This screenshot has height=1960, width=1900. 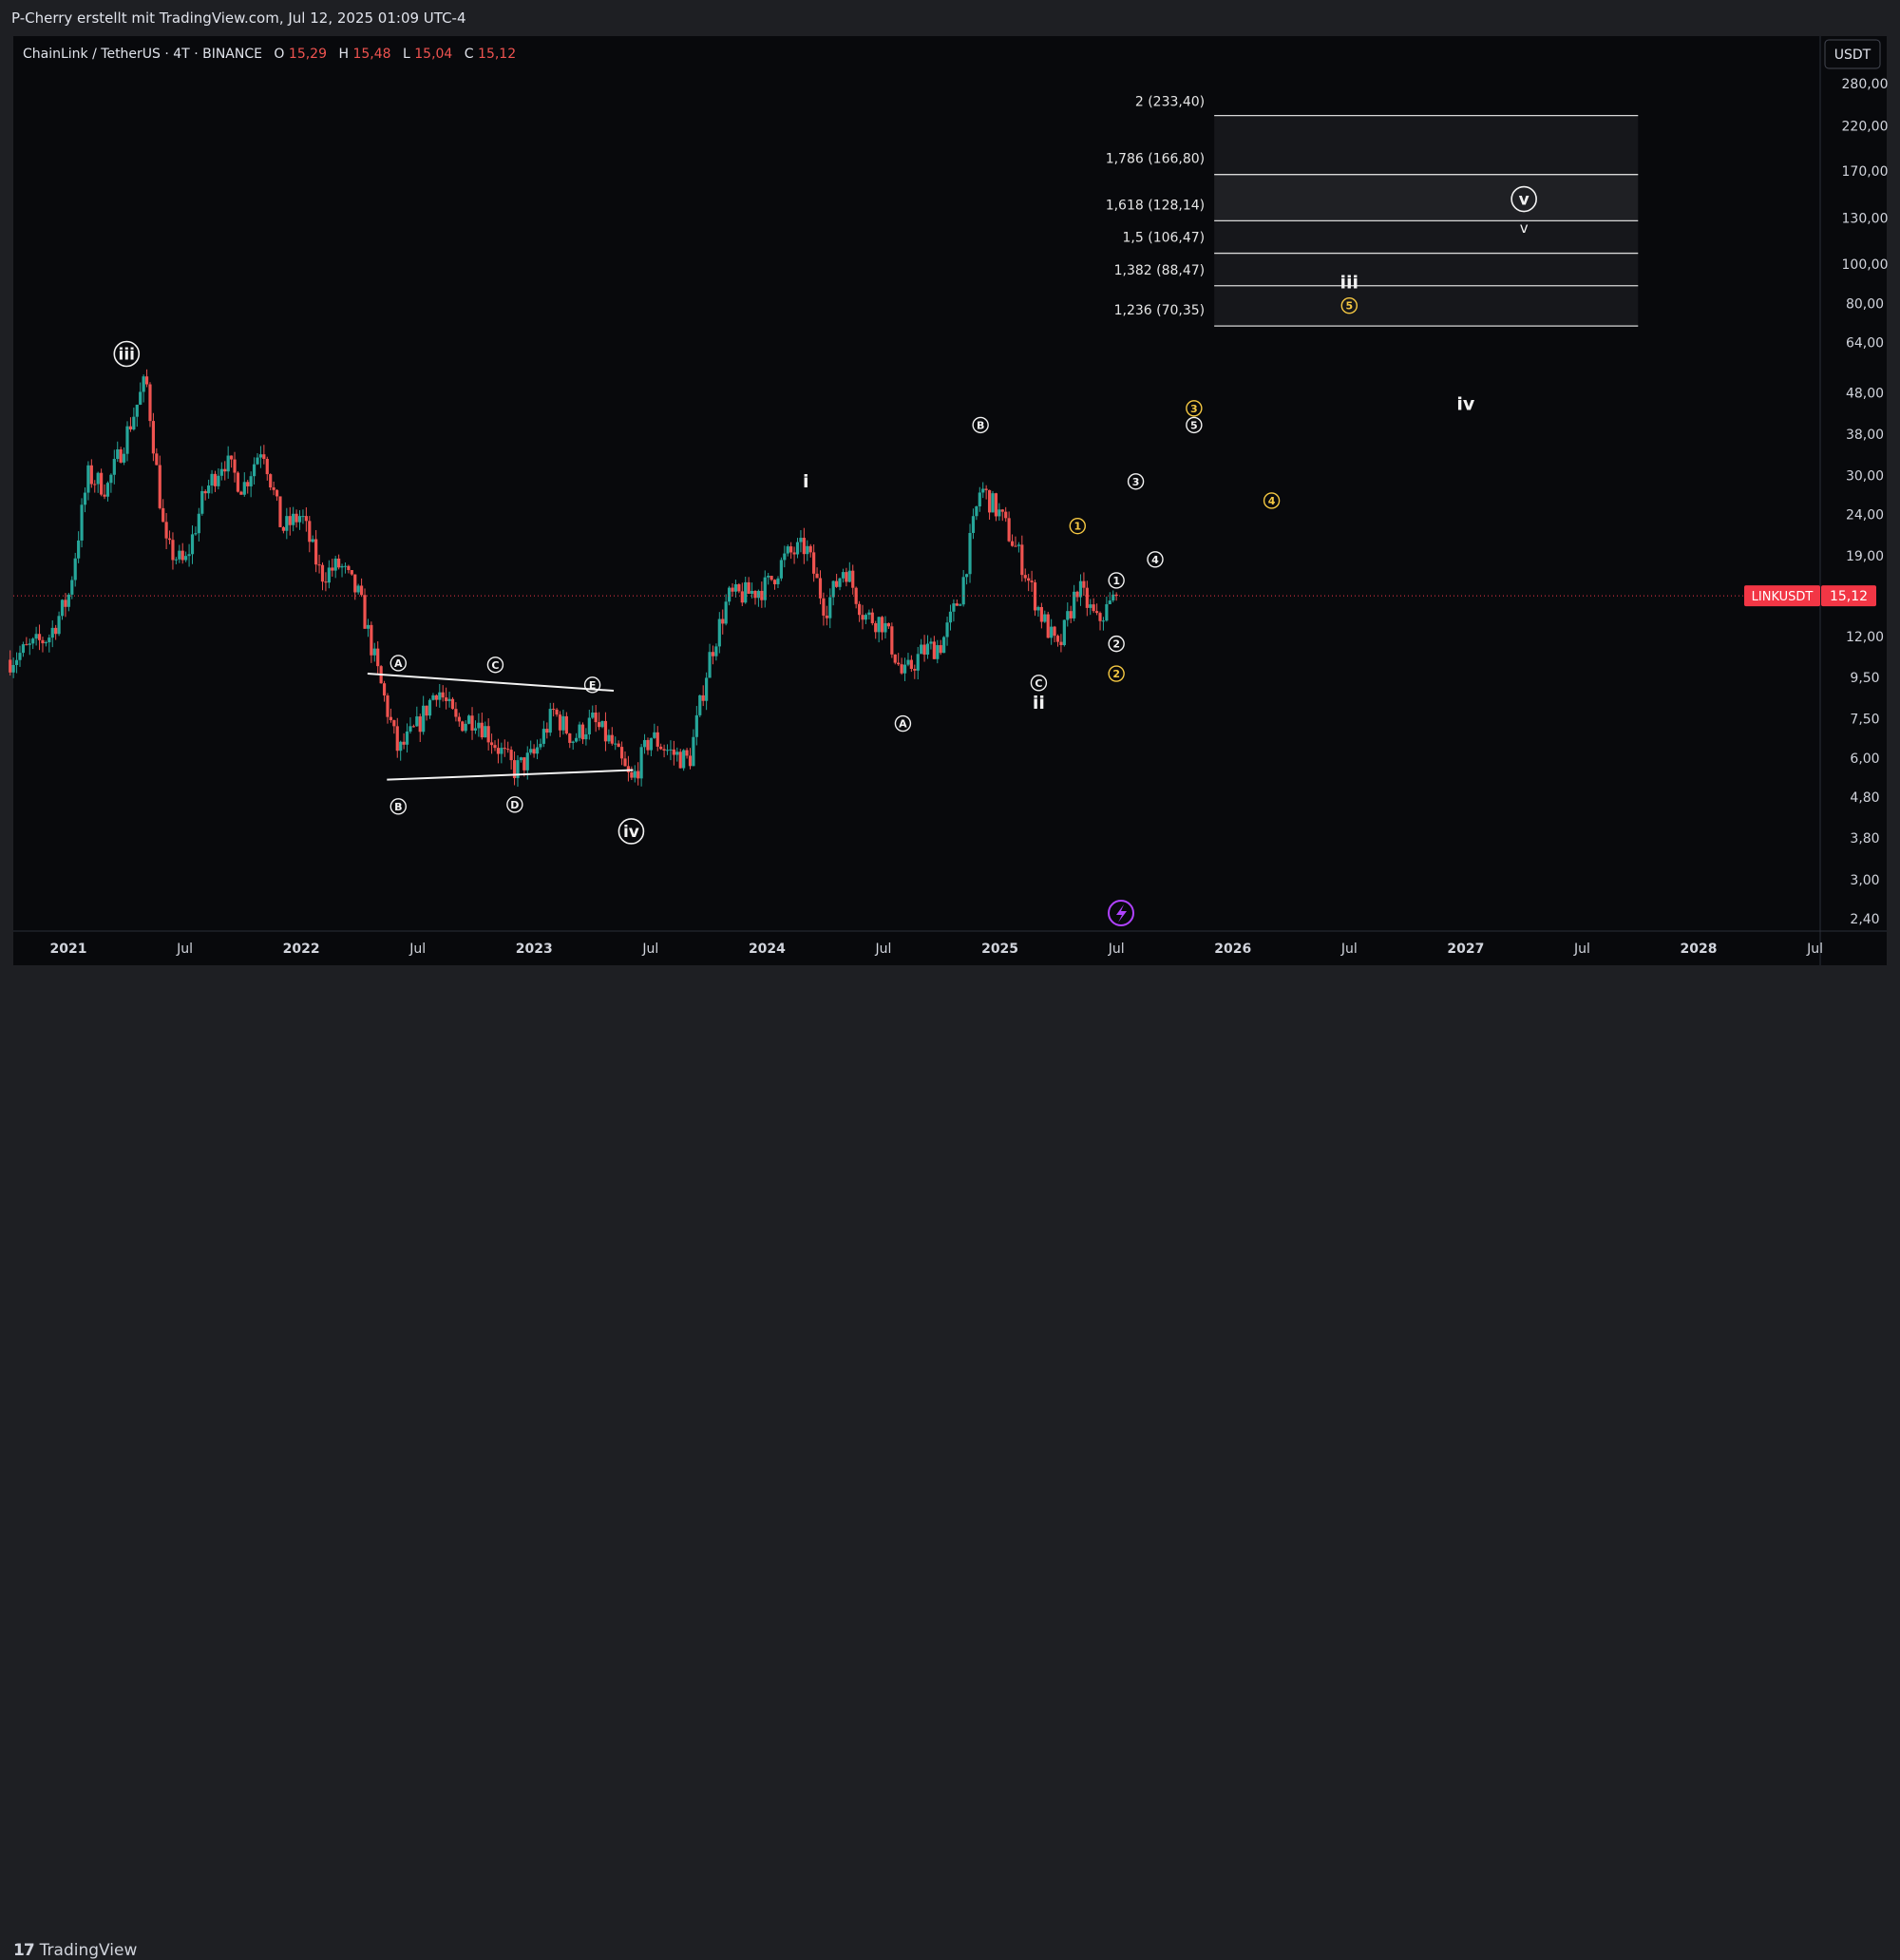 What do you see at coordinates (1865, 172) in the screenshot?
I see `price-tick-label: 170,00` at bounding box center [1865, 172].